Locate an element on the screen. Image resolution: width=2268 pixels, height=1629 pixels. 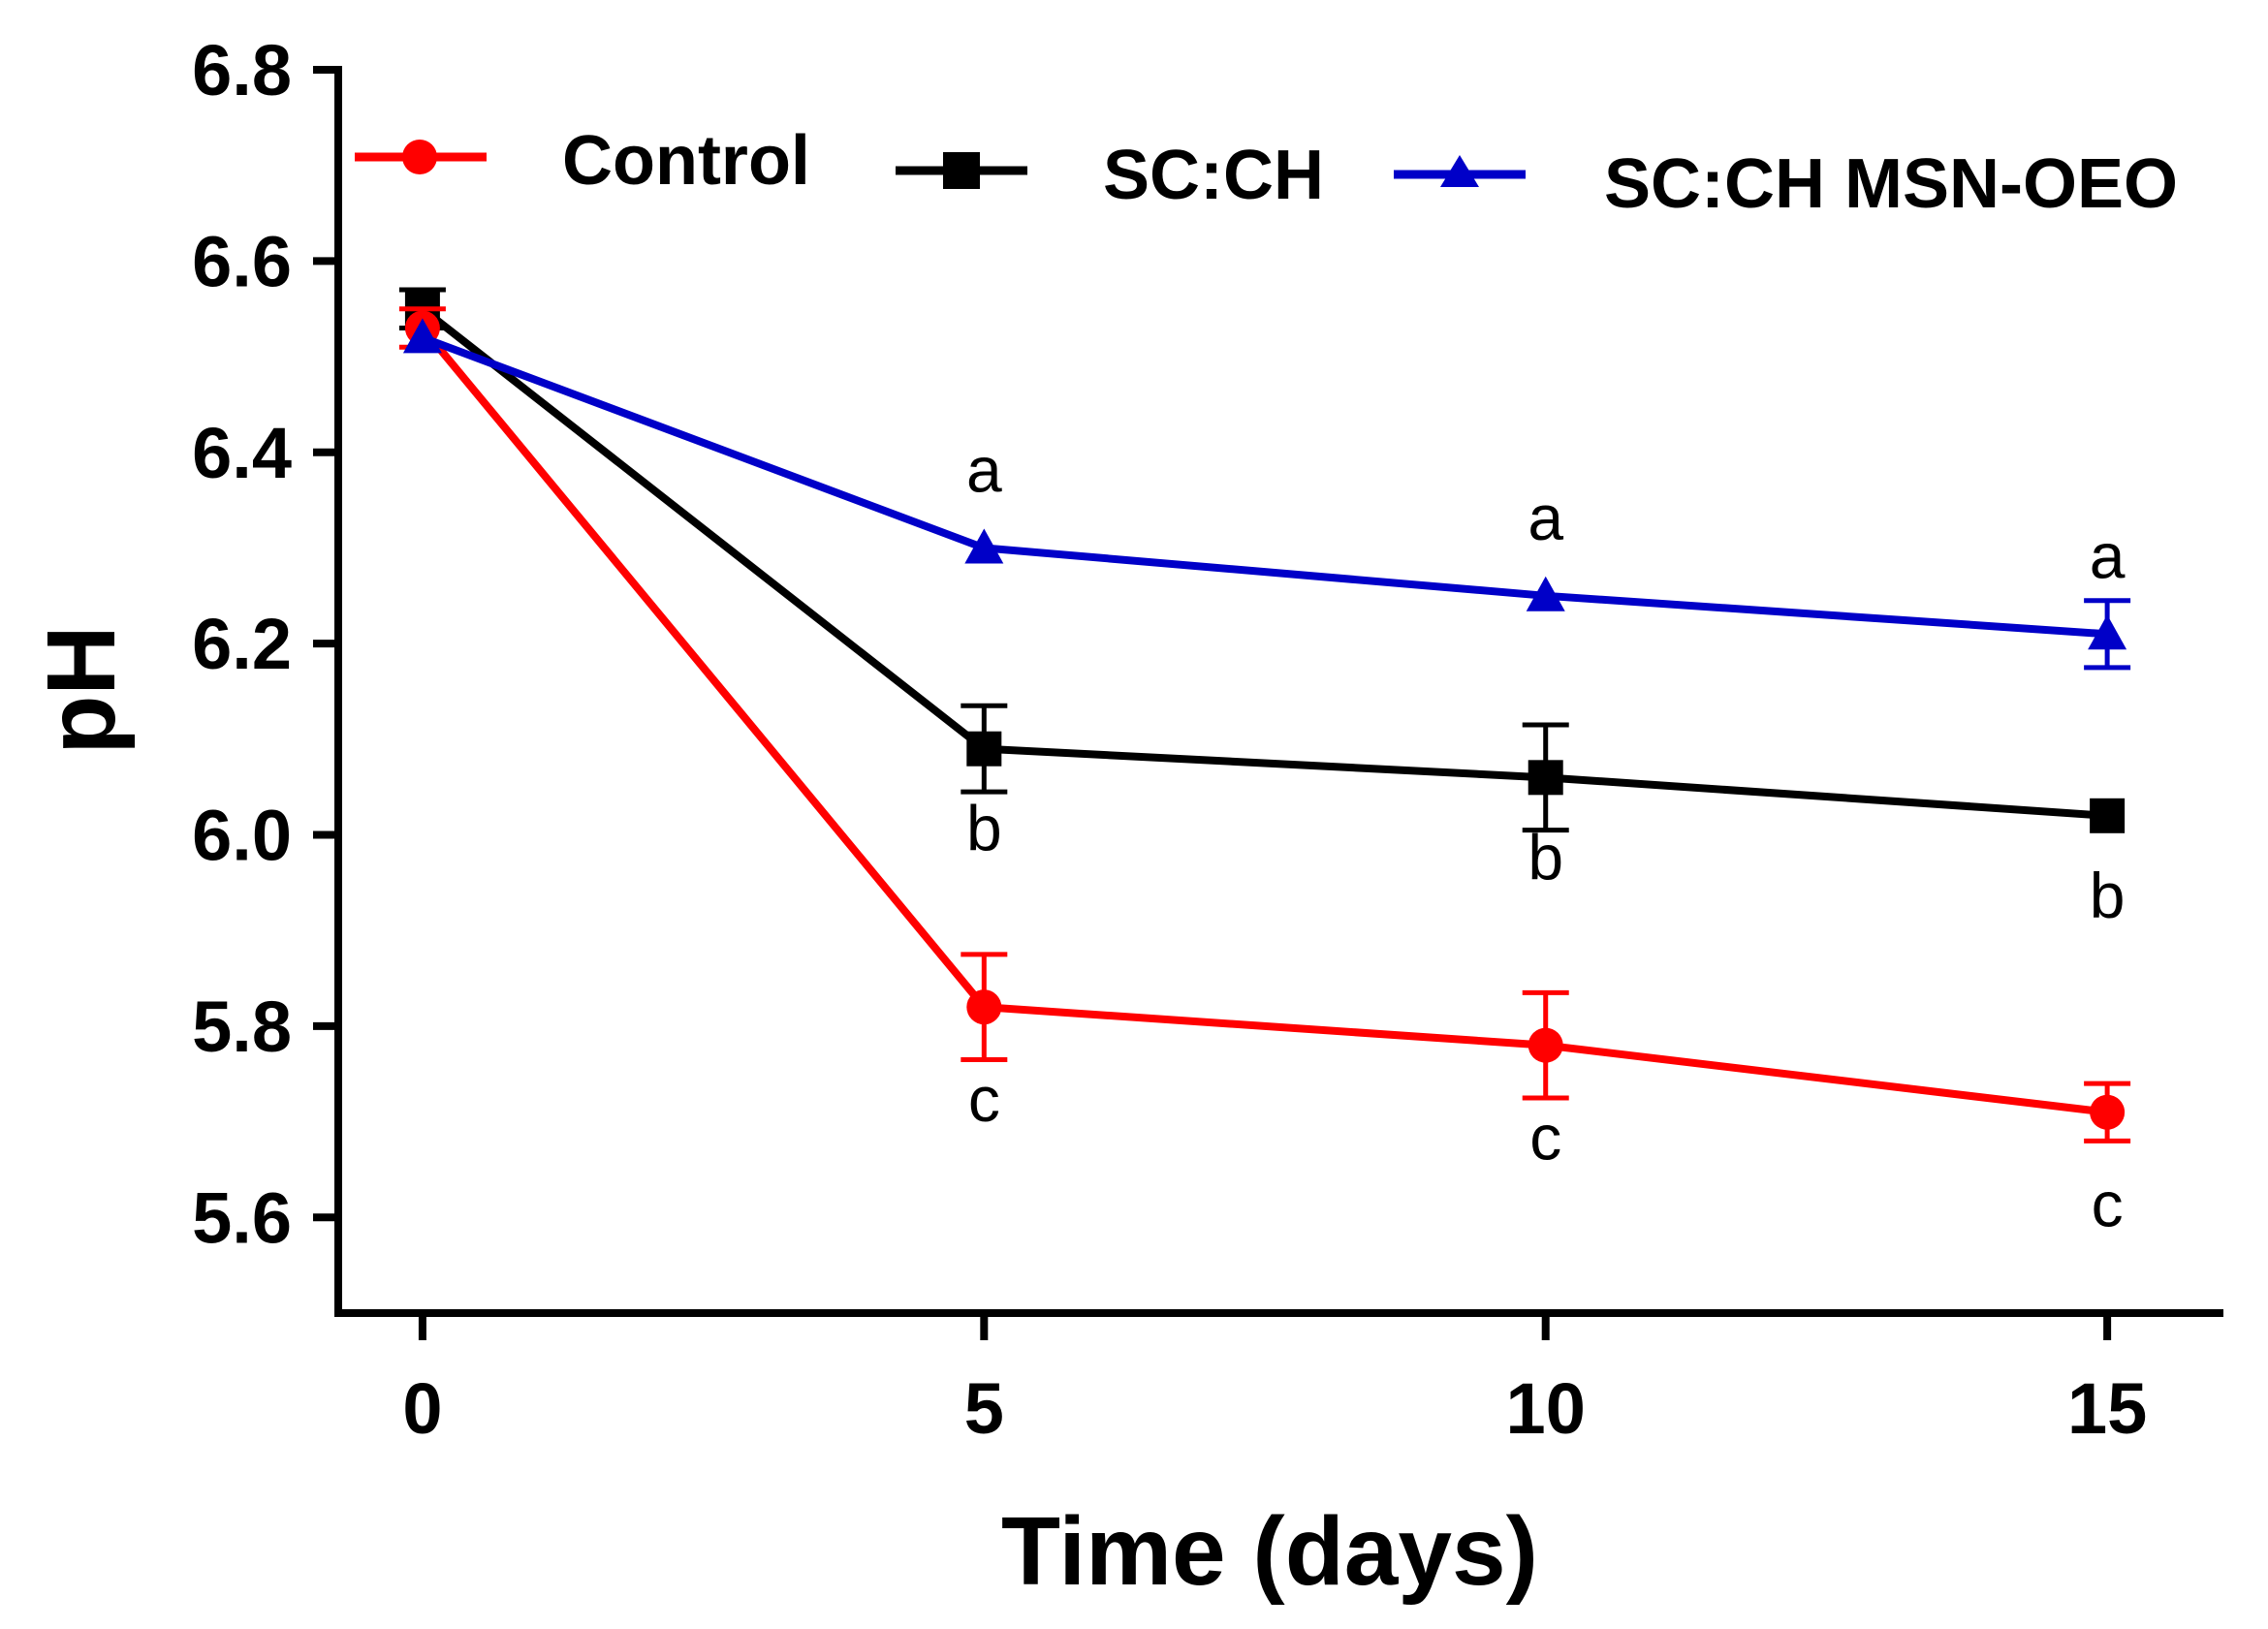
y-tick-label: 6.0 is located at coordinates (242, 836).